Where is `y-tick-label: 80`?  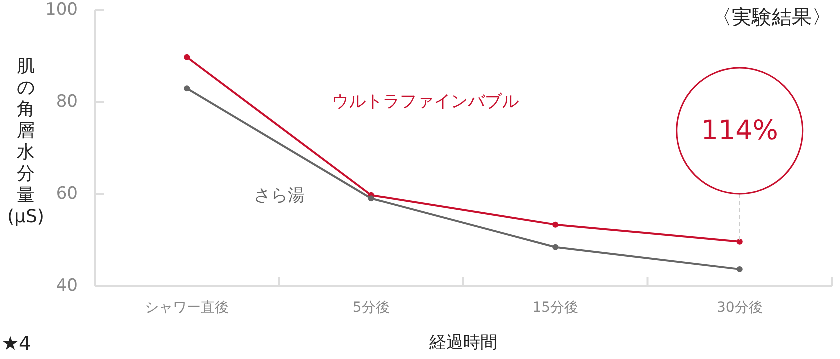 y-tick-label: 80 is located at coordinates (67, 102).